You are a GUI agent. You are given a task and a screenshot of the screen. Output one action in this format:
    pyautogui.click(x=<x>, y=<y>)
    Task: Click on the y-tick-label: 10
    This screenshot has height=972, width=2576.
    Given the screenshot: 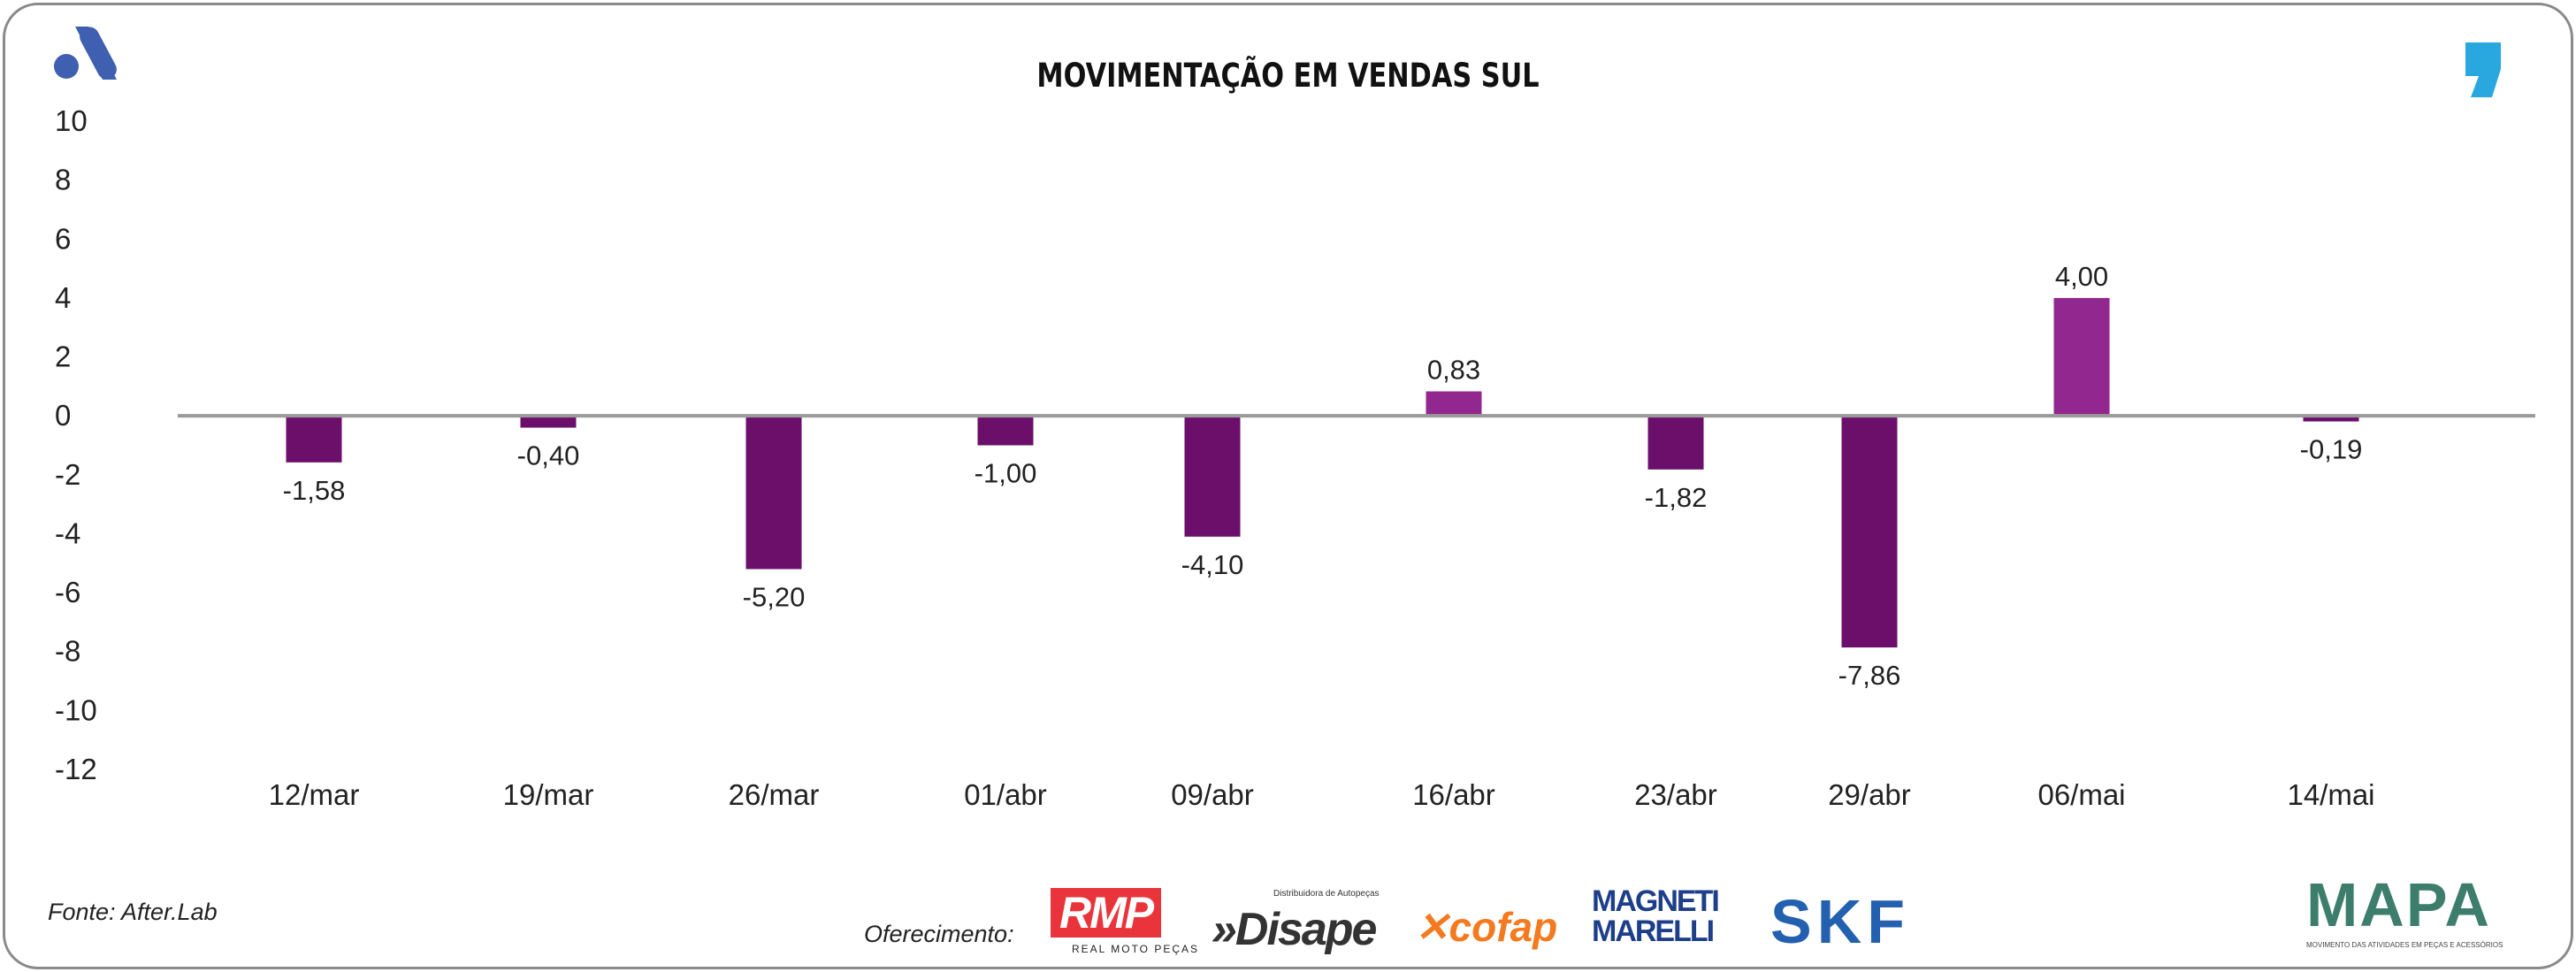 What is the action you would take?
    pyautogui.click(x=71, y=120)
    